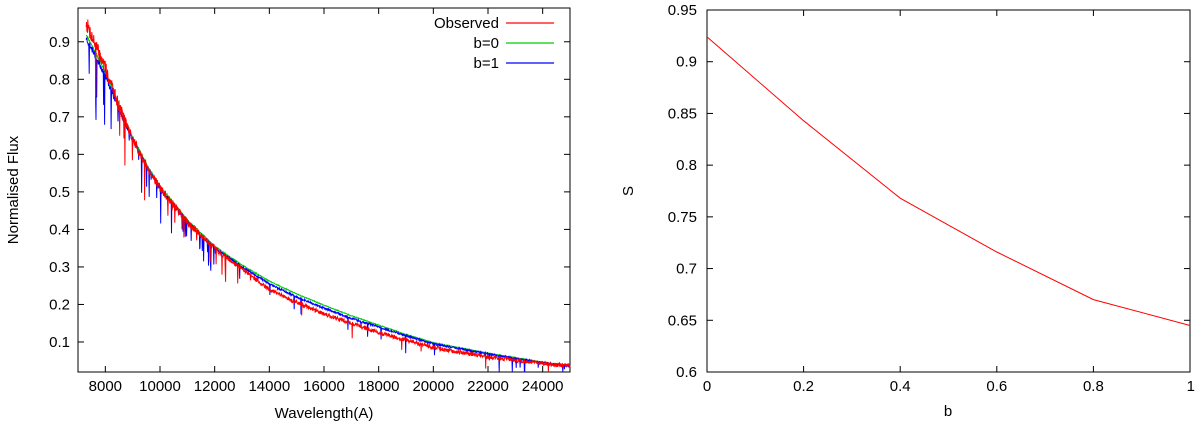  I want to click on y-tick-label: 0.2, so click(59, 304).